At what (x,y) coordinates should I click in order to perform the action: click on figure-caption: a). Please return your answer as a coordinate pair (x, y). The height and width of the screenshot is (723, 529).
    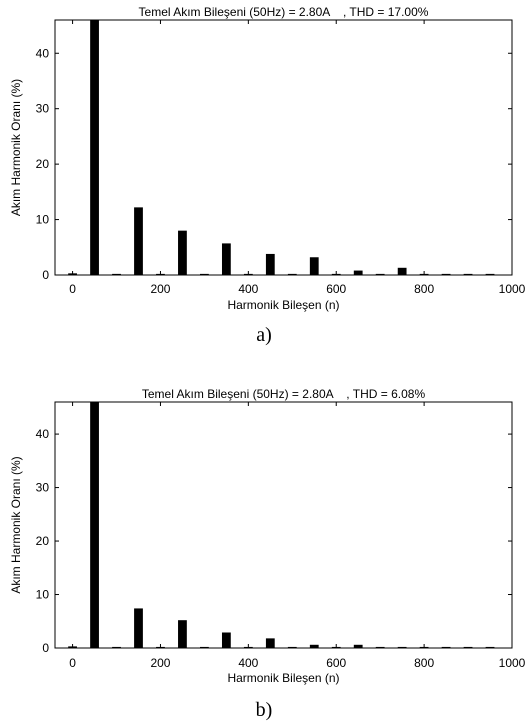
    Looking at the image, I should click on (264, 335).